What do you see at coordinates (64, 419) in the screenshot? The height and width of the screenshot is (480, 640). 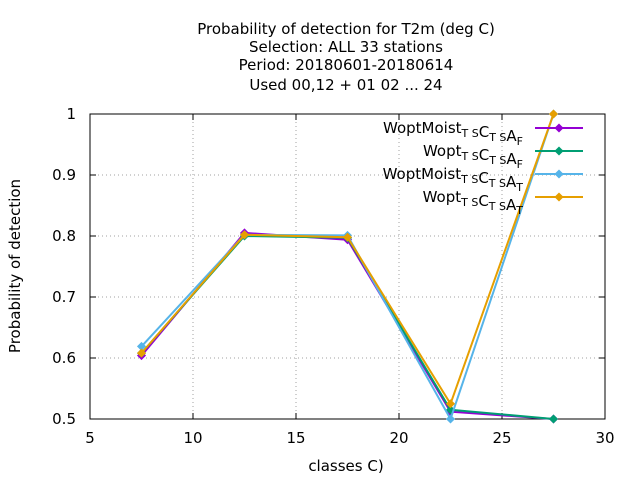 I see `y-tick-label: 0.5` at bounding box center [64, 419].